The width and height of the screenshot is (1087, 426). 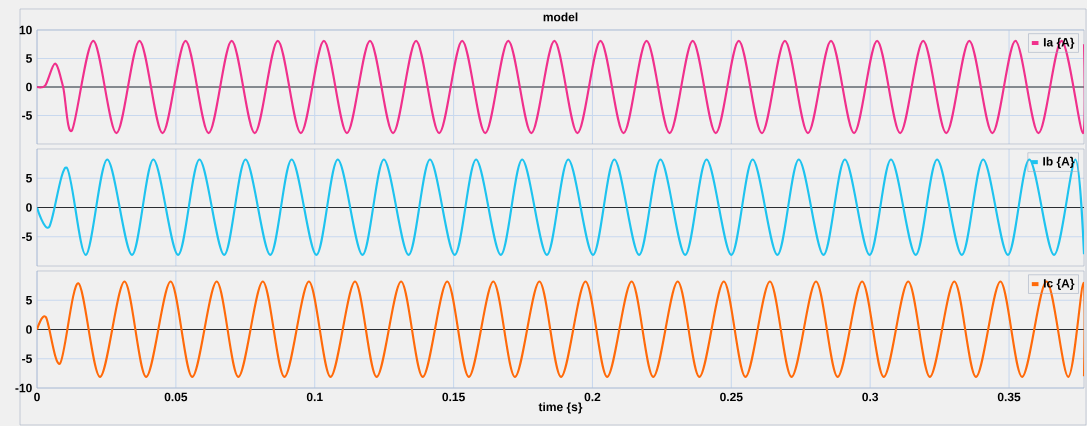 What do you see at coordinates (731, 397) in the screenshot?
I see `x-tick-label: 0.25` at bounding box center [731, 397].